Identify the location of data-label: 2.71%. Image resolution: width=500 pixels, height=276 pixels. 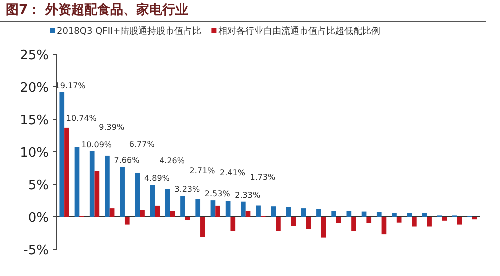
(203, 171).